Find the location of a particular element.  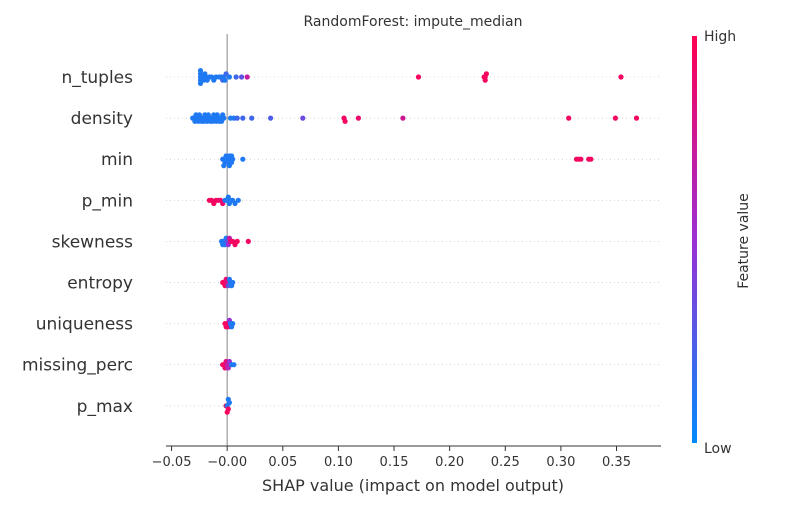

feature-label: density is located at coordinates (102, 119).